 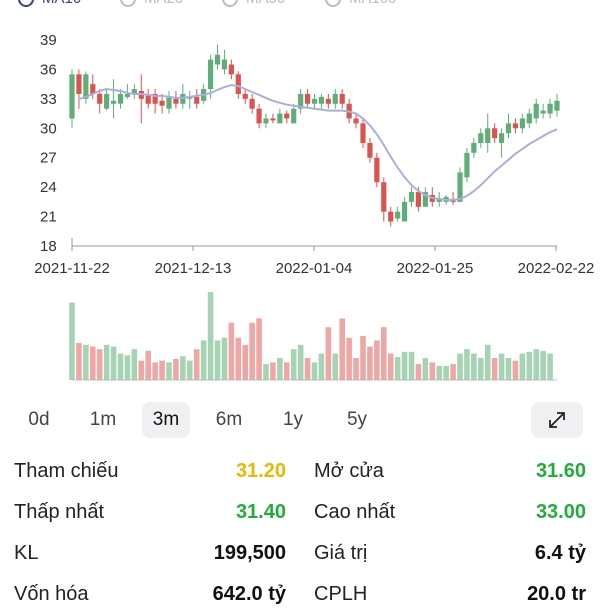 What do you see at coordinates (229, 419) in the screenshot?
I see `range-tab-6m: 6m` at bounding box center [229, 419].